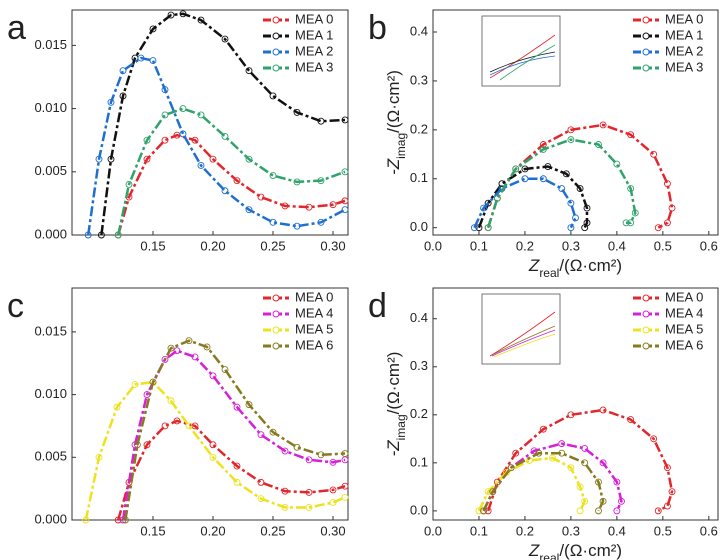  I want to click on panel-label: b, so click(377, 28).